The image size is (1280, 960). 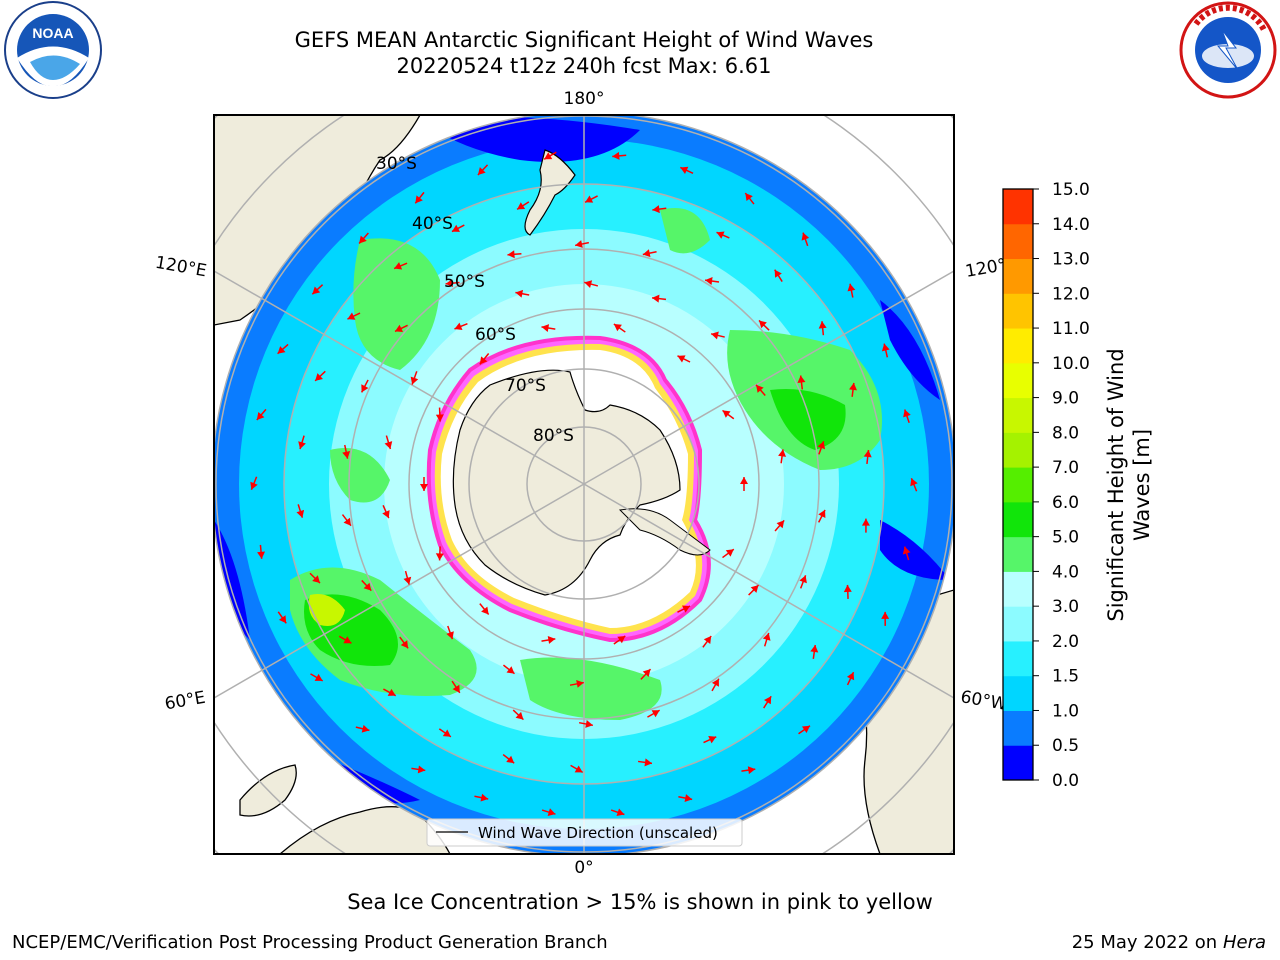 What do you see at coordinates (1065, 607) in the screenshot?
I see `colorbar-tick-label: 3.0` at bounding box center [1065, 607].